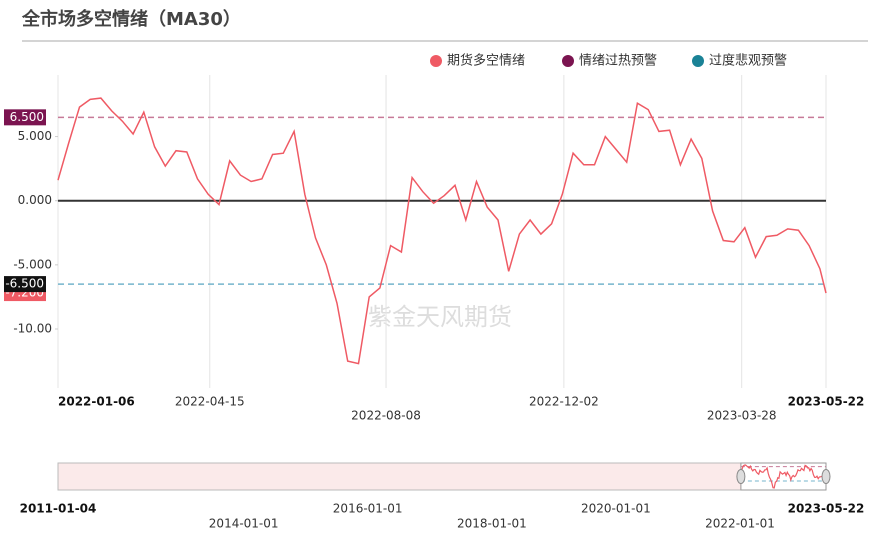 This screenshot has height=534, width=875. What do you see at coordinates (210, 402) in the screenshot?
I see `x-tick-label: 2022-04-15` at bounding box center [210, 402].